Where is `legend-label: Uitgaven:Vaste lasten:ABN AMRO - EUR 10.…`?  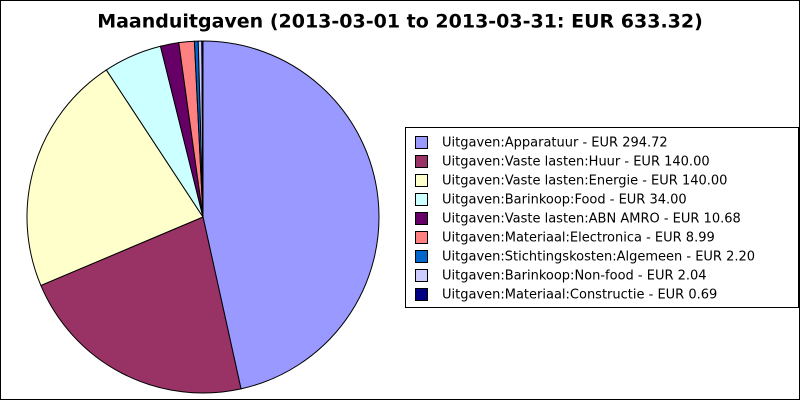 legend-label: Uitgaven:Vaste lasten:ABN AMRO - EUR 10.… is located at coordinates (591, 219).